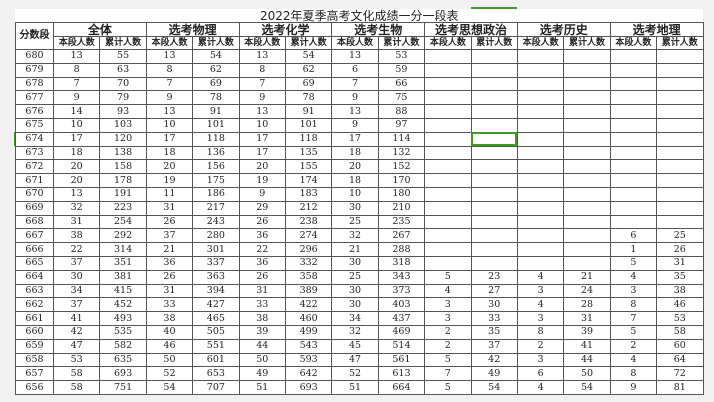 This screenshot has height=402, width=714. I want to click on count-cell: 543, so click(308, 346).